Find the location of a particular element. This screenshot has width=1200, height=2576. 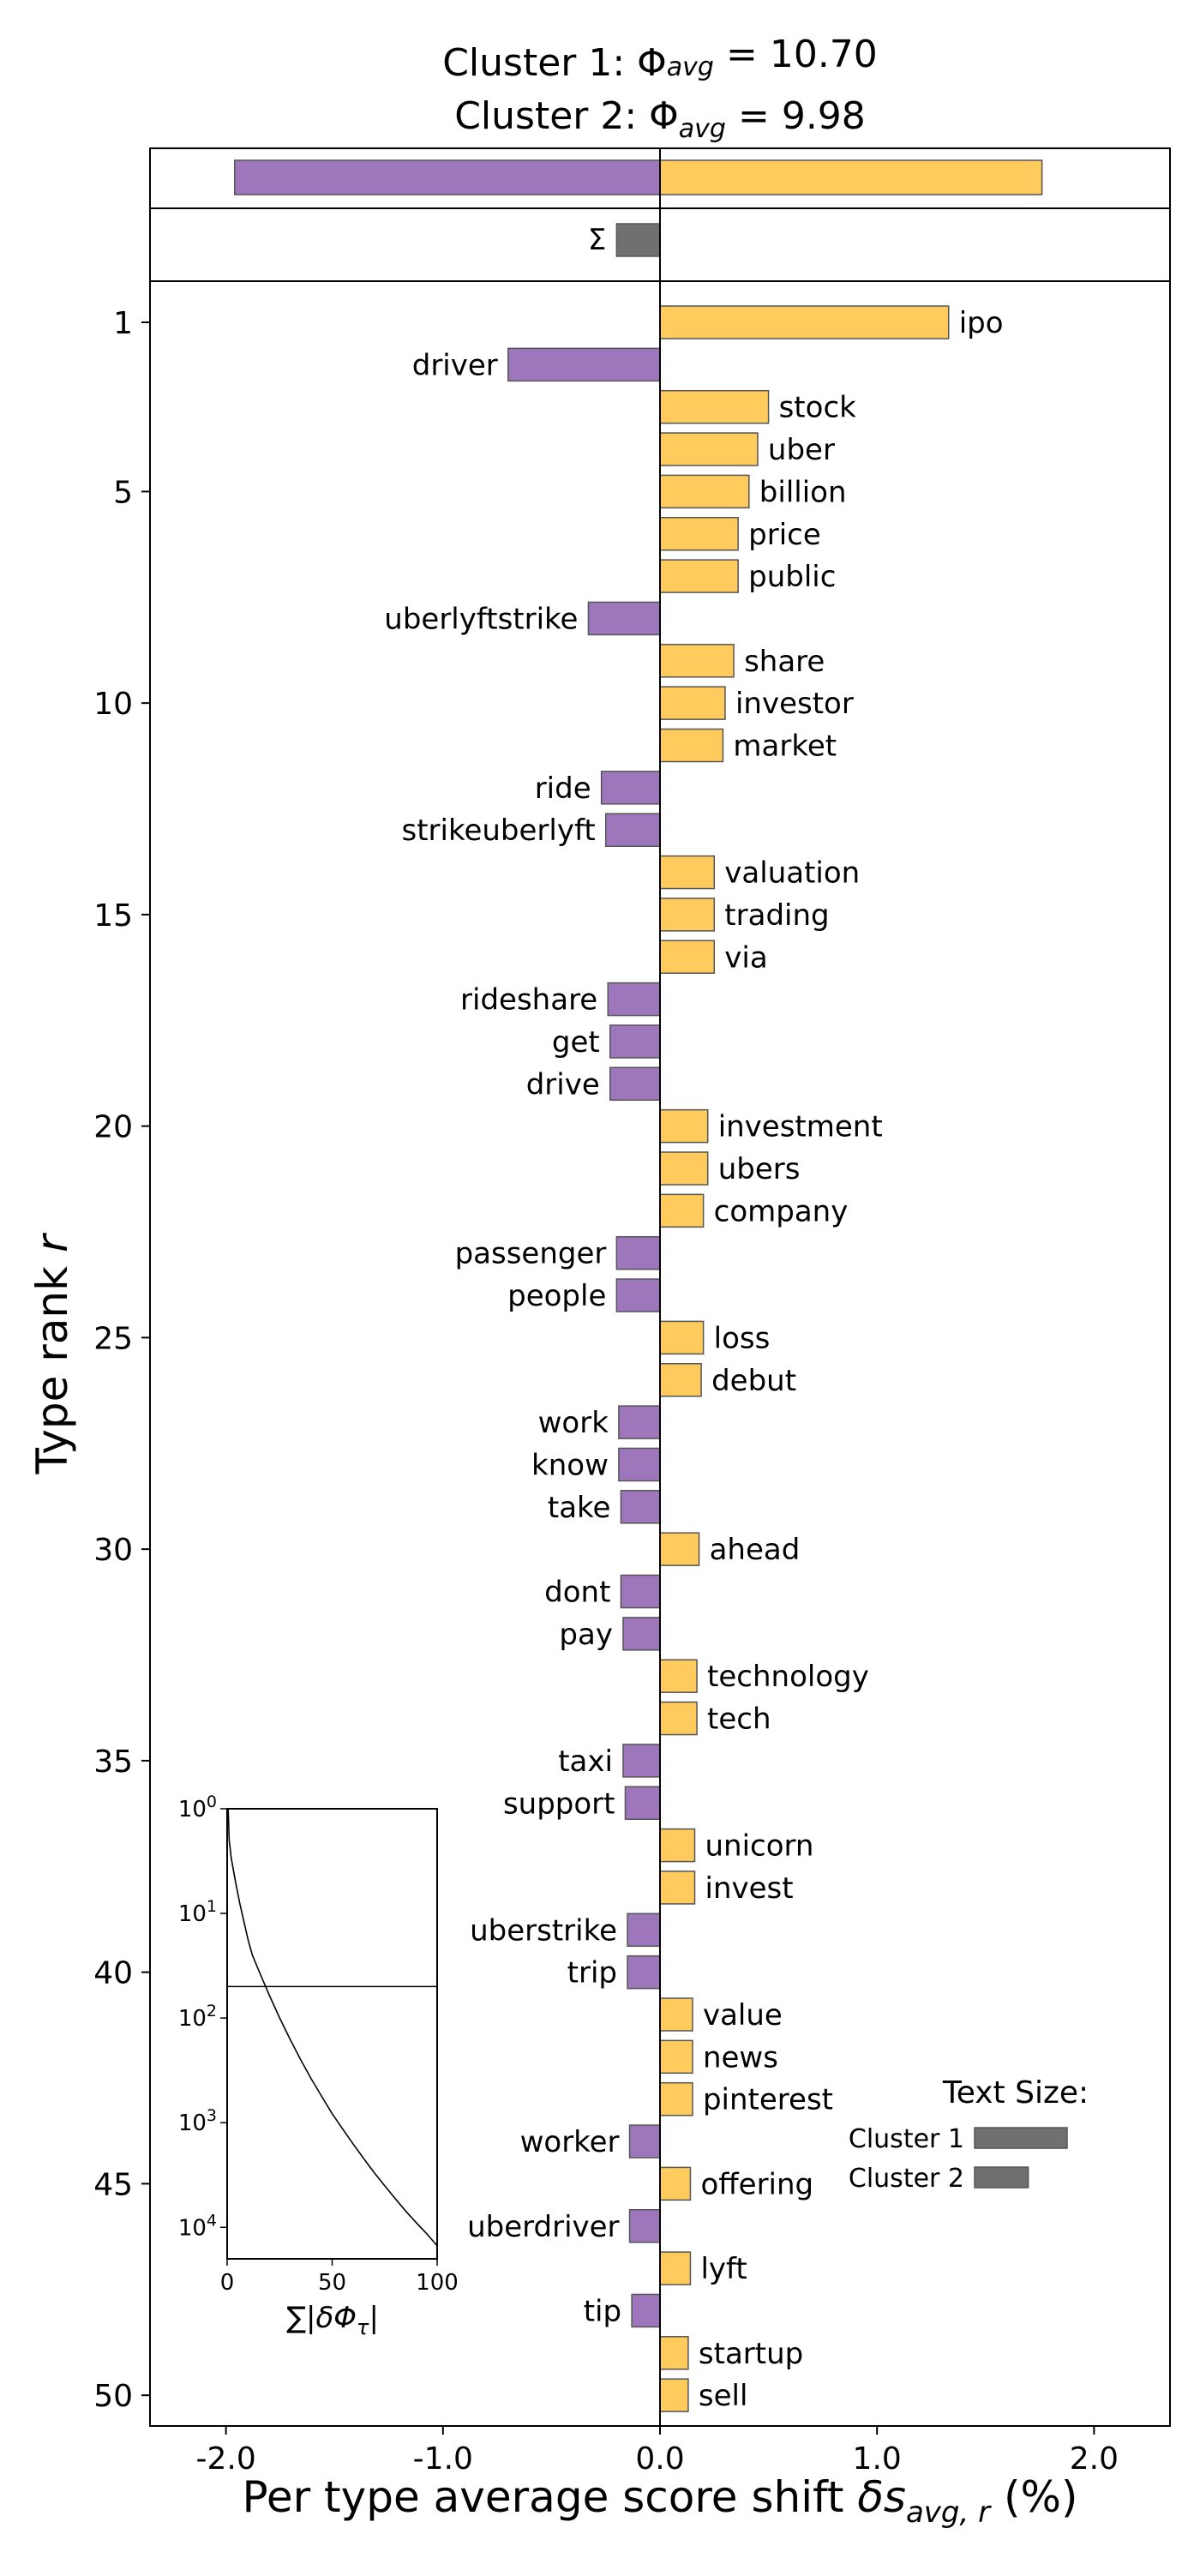

bar-loss is located at coordinates (682, 1337).